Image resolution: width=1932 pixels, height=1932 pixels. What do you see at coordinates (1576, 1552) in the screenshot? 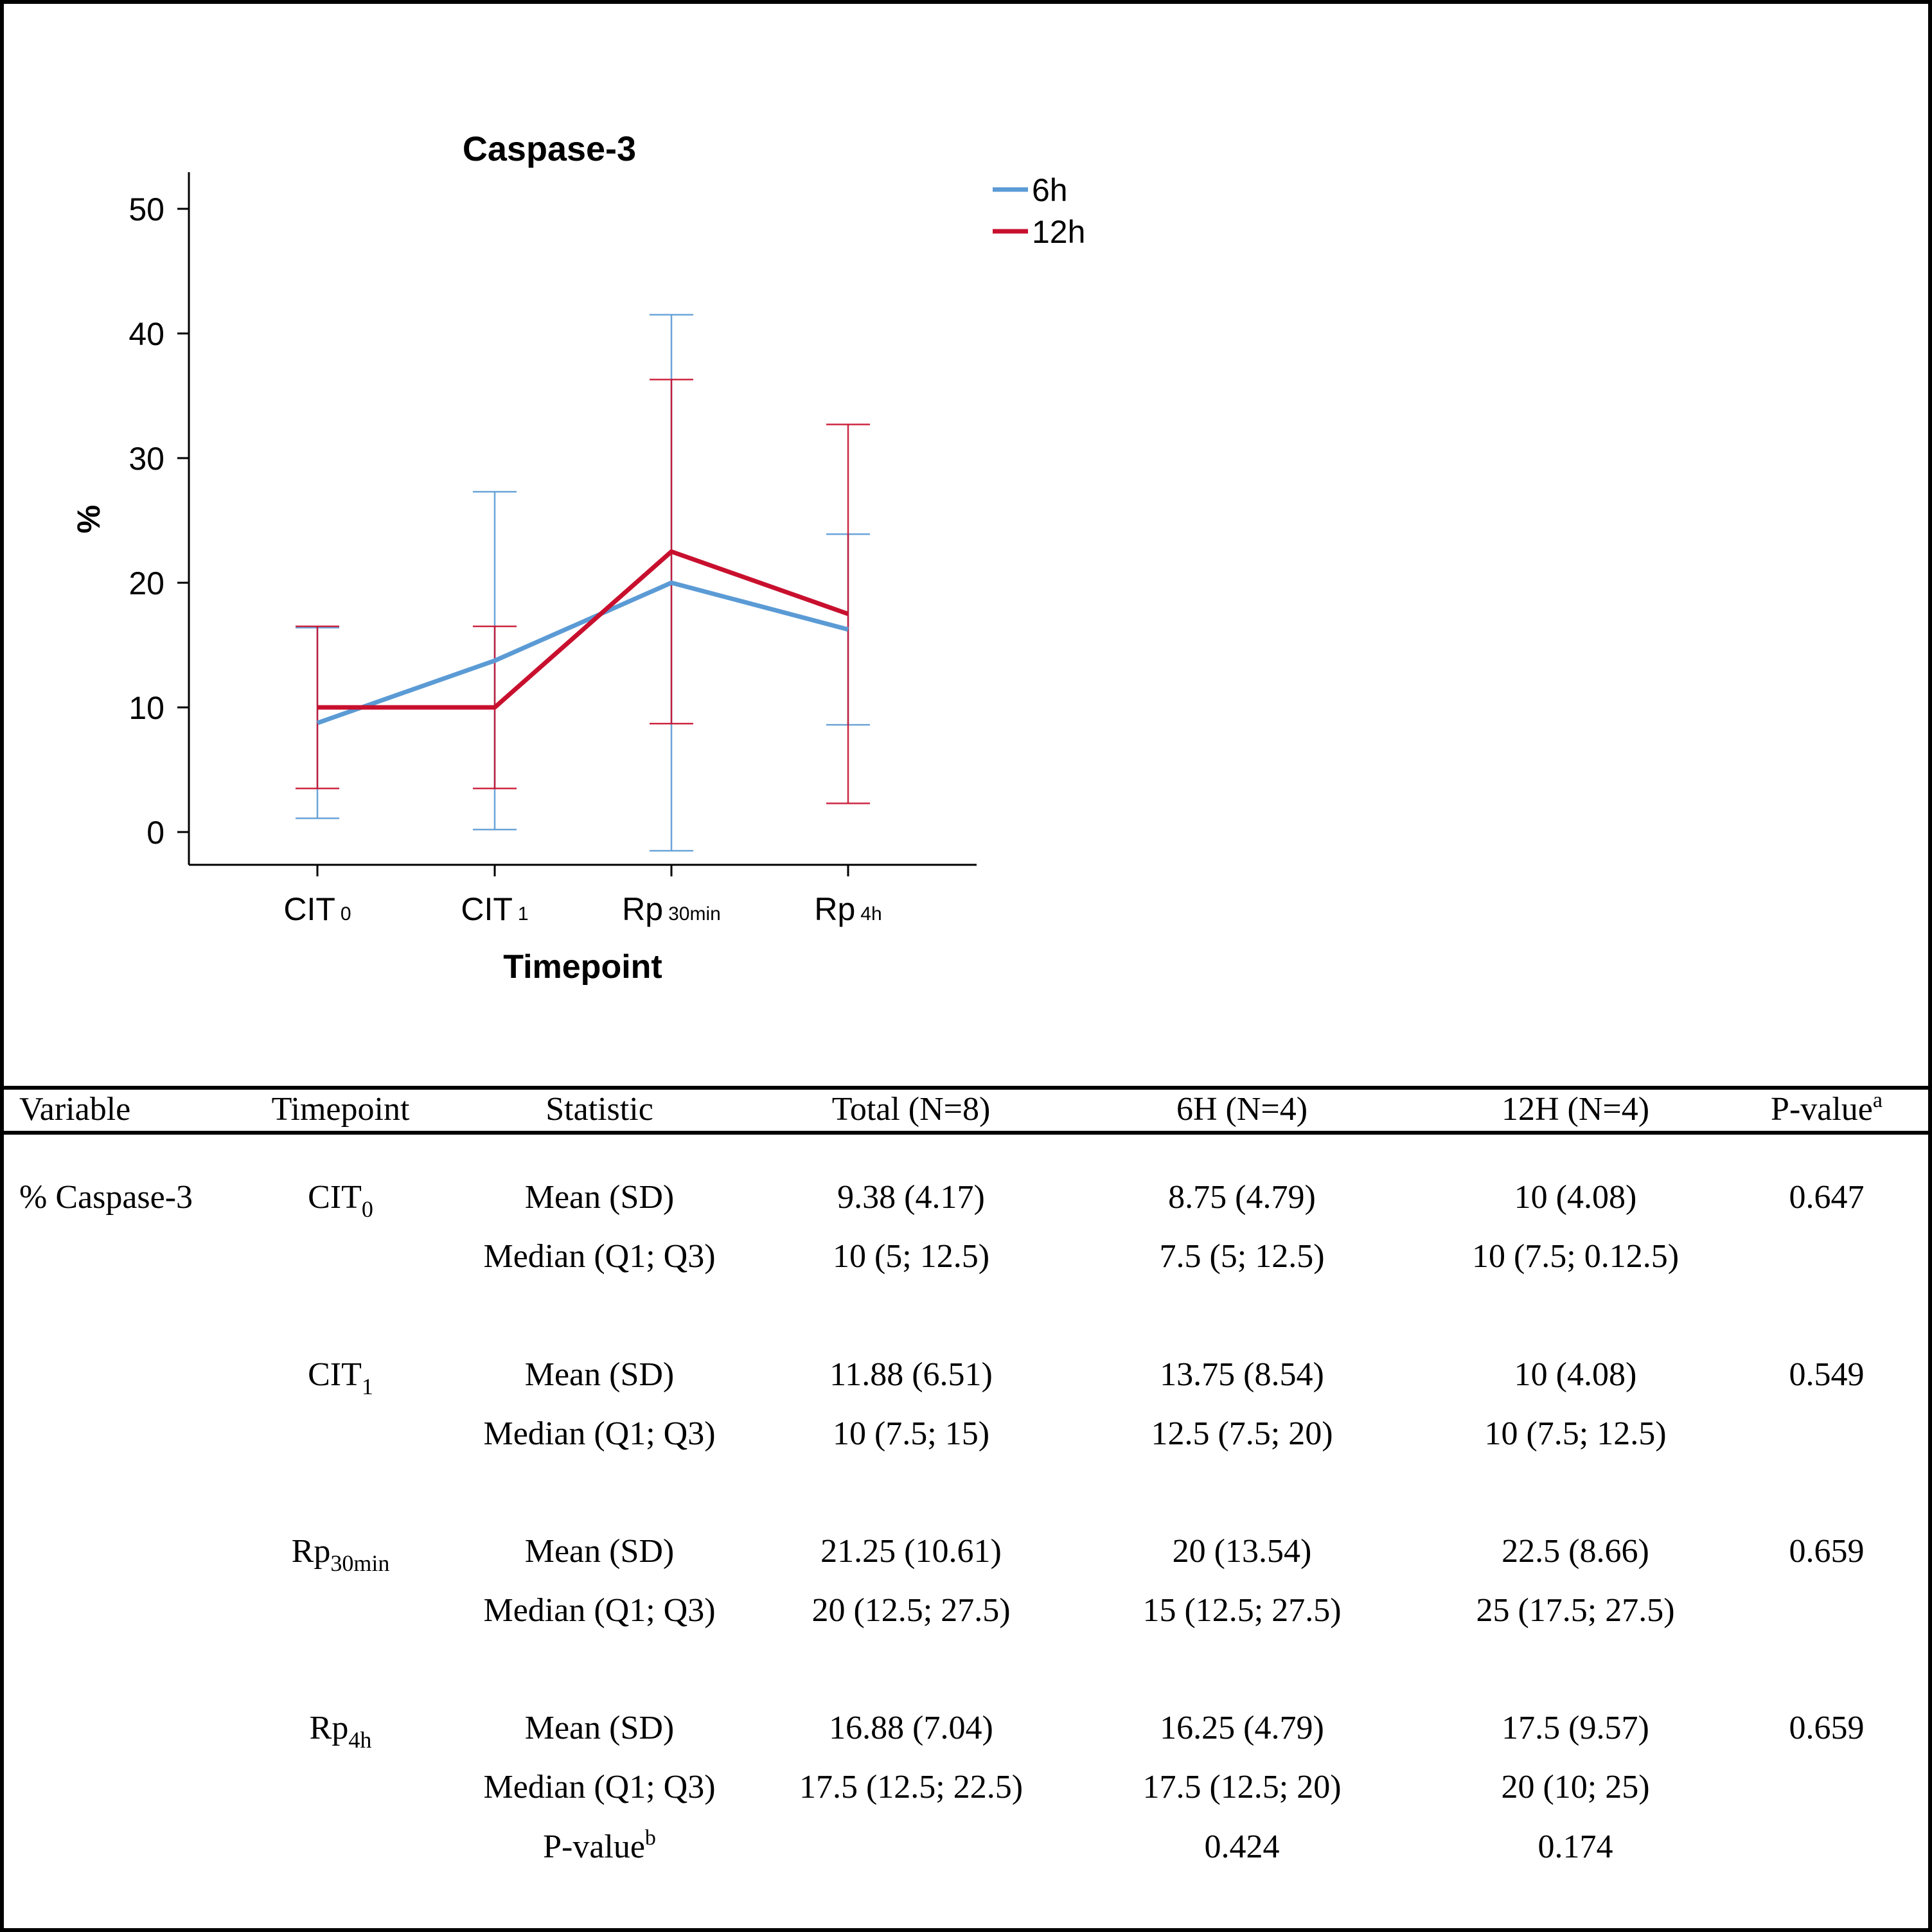
I see `cell-12h: 22.5 (8.66)` at bounding box center [1576, 1552].